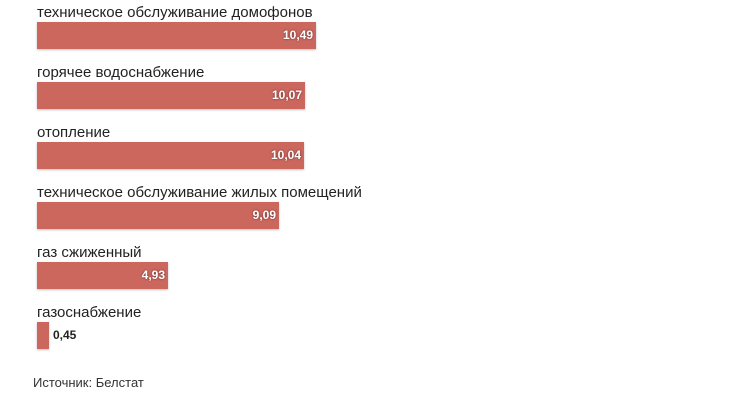 This screenshot has height=400, width=732. What do you see at coordinates (74, 132) in the screenshot?
I see `category-label: отопление` at bounding box center [74, 132].